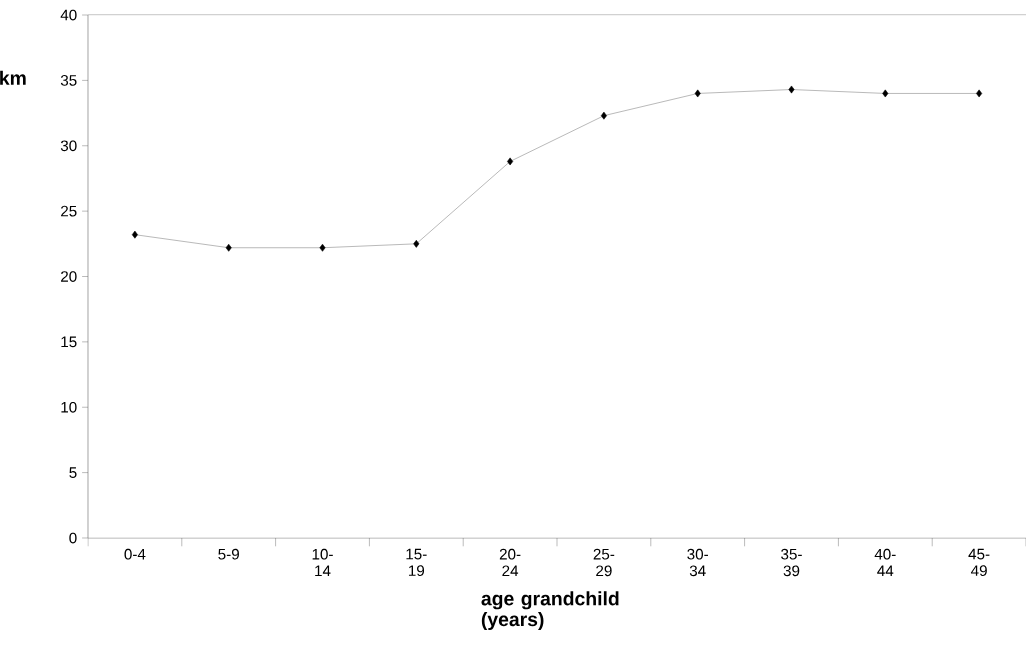  What do you see at coordinates (416, 562) in the screenshot?
I see `x-tick-label: 15-19` at bounding box center [416, 562].